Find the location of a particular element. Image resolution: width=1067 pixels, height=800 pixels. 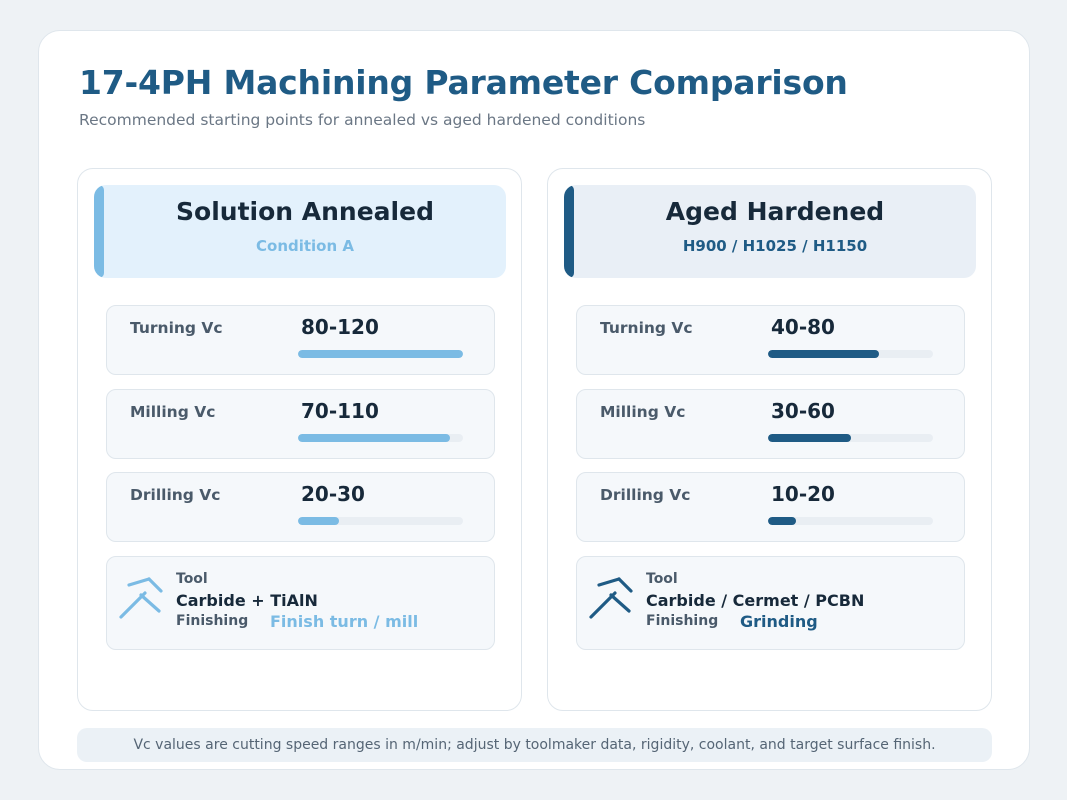

metric-value: 10-20 is located at coordinates (803, 494).